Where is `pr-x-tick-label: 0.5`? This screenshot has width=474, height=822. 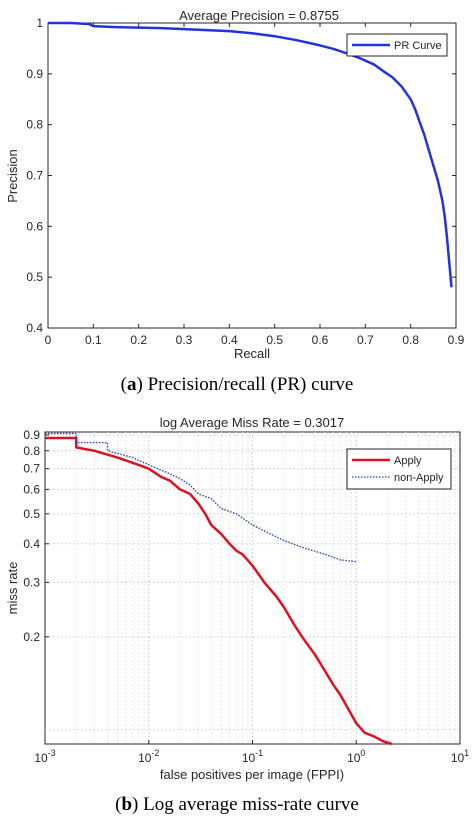
pr-x-tick-label: 0.5 is located at coordinates (274, 340).